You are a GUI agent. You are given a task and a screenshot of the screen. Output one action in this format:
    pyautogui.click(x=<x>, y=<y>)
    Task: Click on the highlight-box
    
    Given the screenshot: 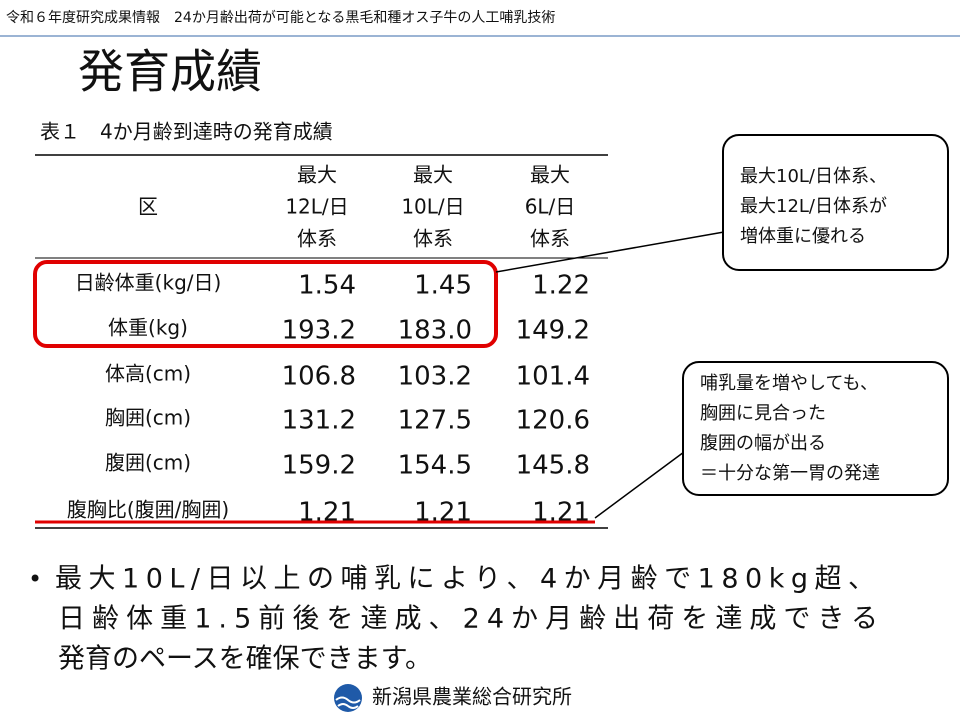 What is the action you would take?
    pyautogui.click(x=265, y=304)
    